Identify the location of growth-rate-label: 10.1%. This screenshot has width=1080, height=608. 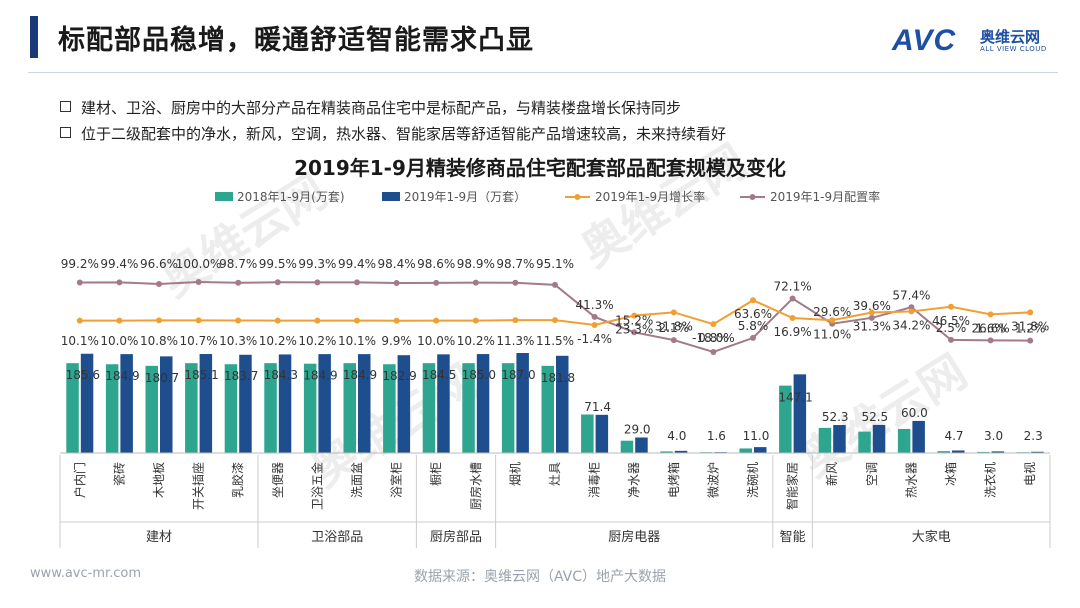
(80, 341).